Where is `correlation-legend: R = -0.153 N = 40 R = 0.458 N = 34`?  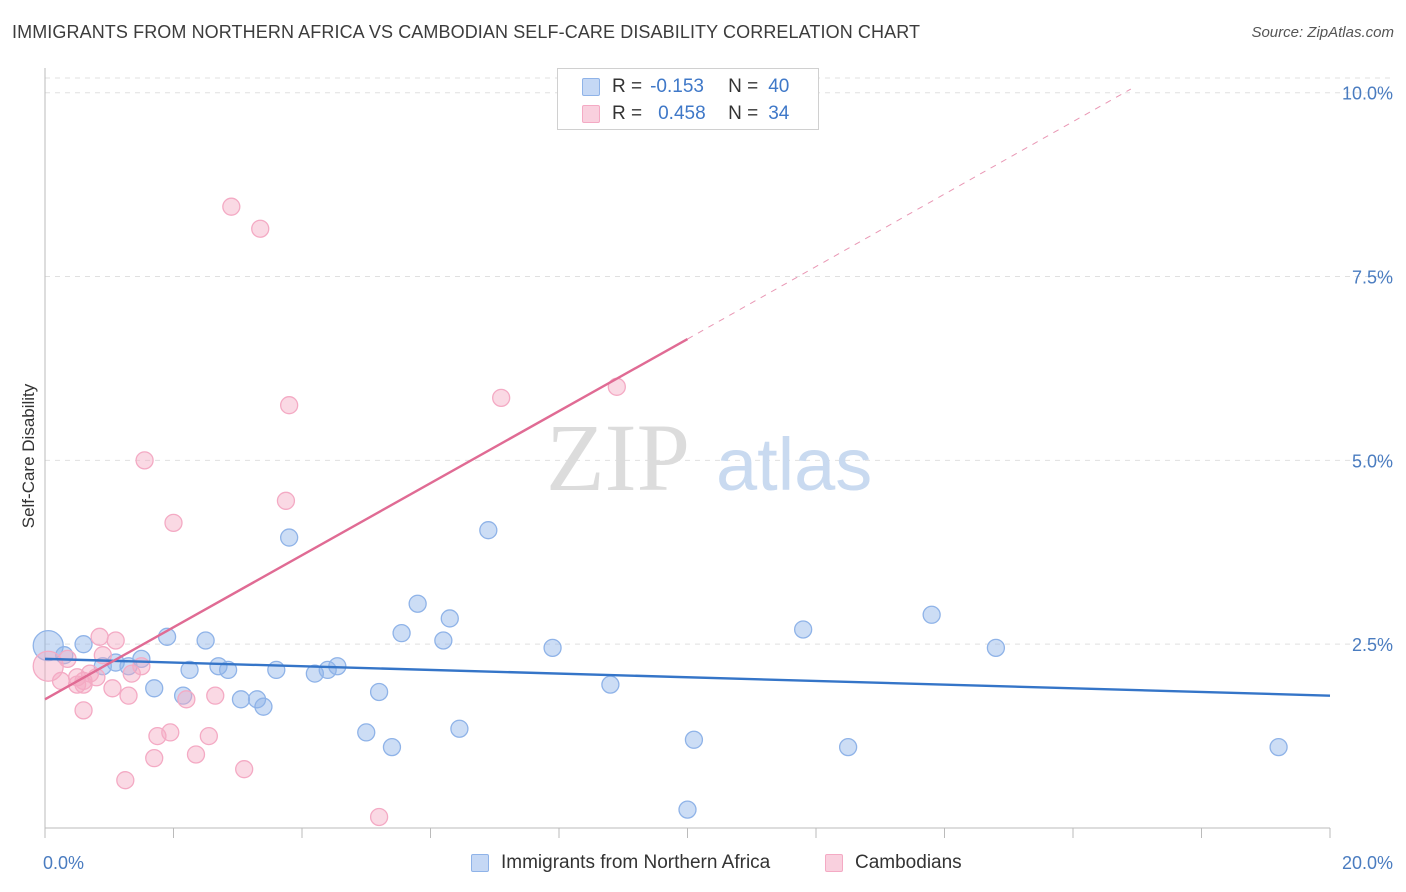 correlation-legend: R = -0.153 N = 40 R = 0.458 N = 34 is located at coordinates (688, 99).